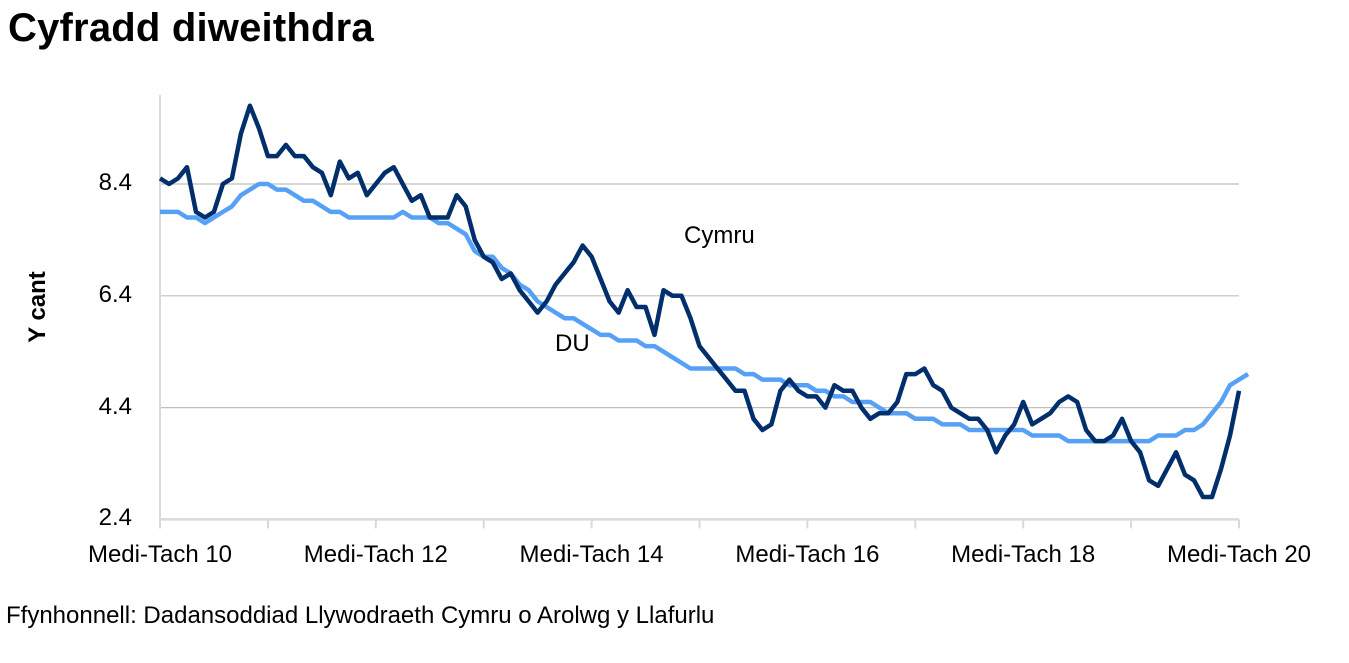 This screenshot has height=663, width=1349. What do you see at coordinates (115, 406) in the screenshot?
I see `y-tick-label: 4.4` at bounding box center [115, 406].